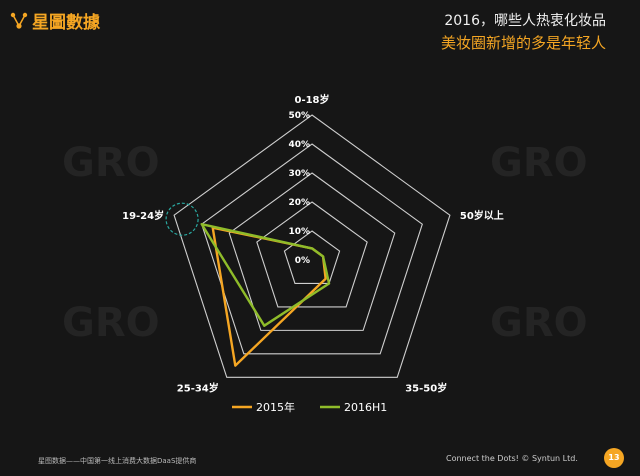 The image size is (640, 476). What do you see at coordinates (309, 407) in the screenshot?
I see `legend: 2015年 2016H1` at bounding box center [309, 407].